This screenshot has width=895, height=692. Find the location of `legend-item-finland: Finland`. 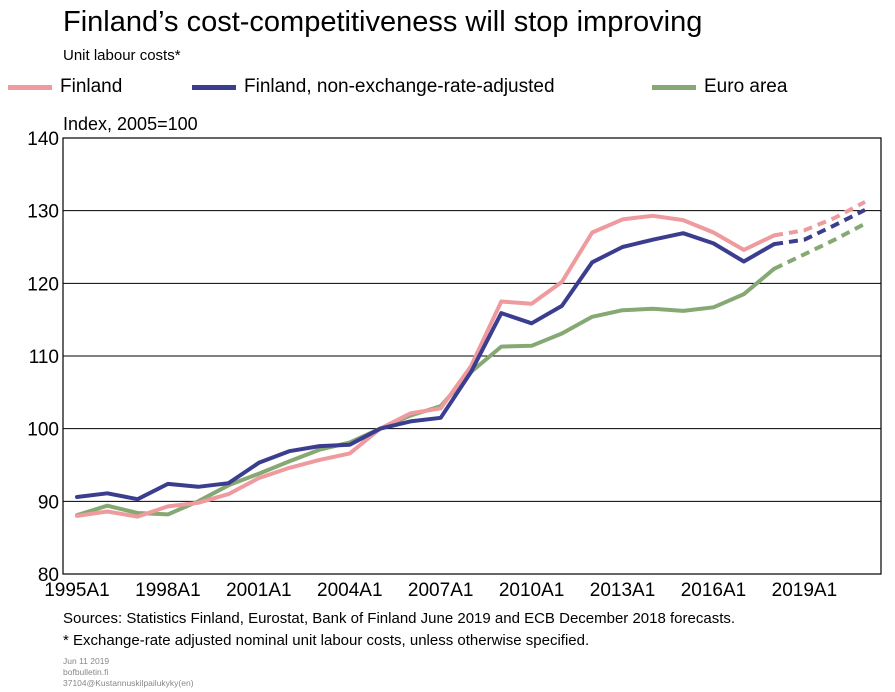

legend-item-finland: Finland is located at coordinates (65, 87).